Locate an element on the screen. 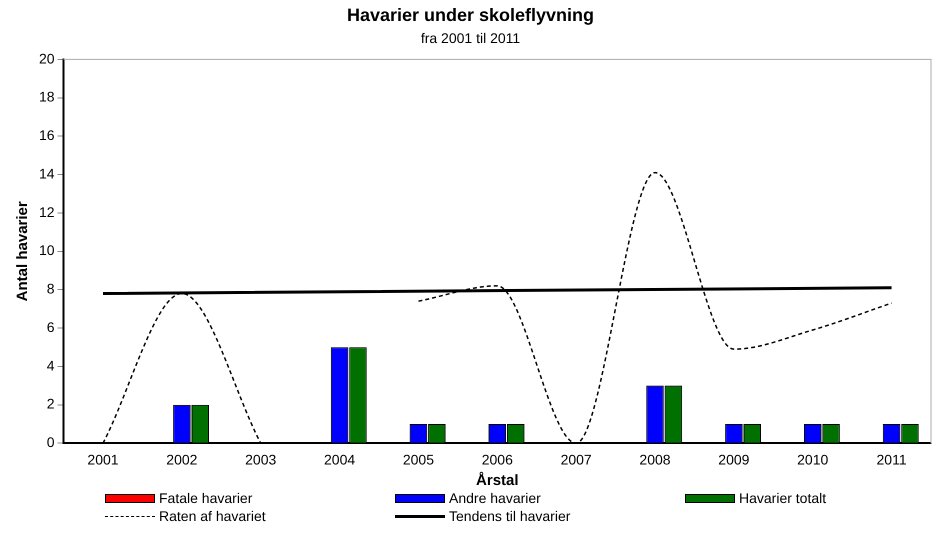 This screenshot has width=941, height=544. x-tick-label: 2007 is located at coordinates (576, 459).